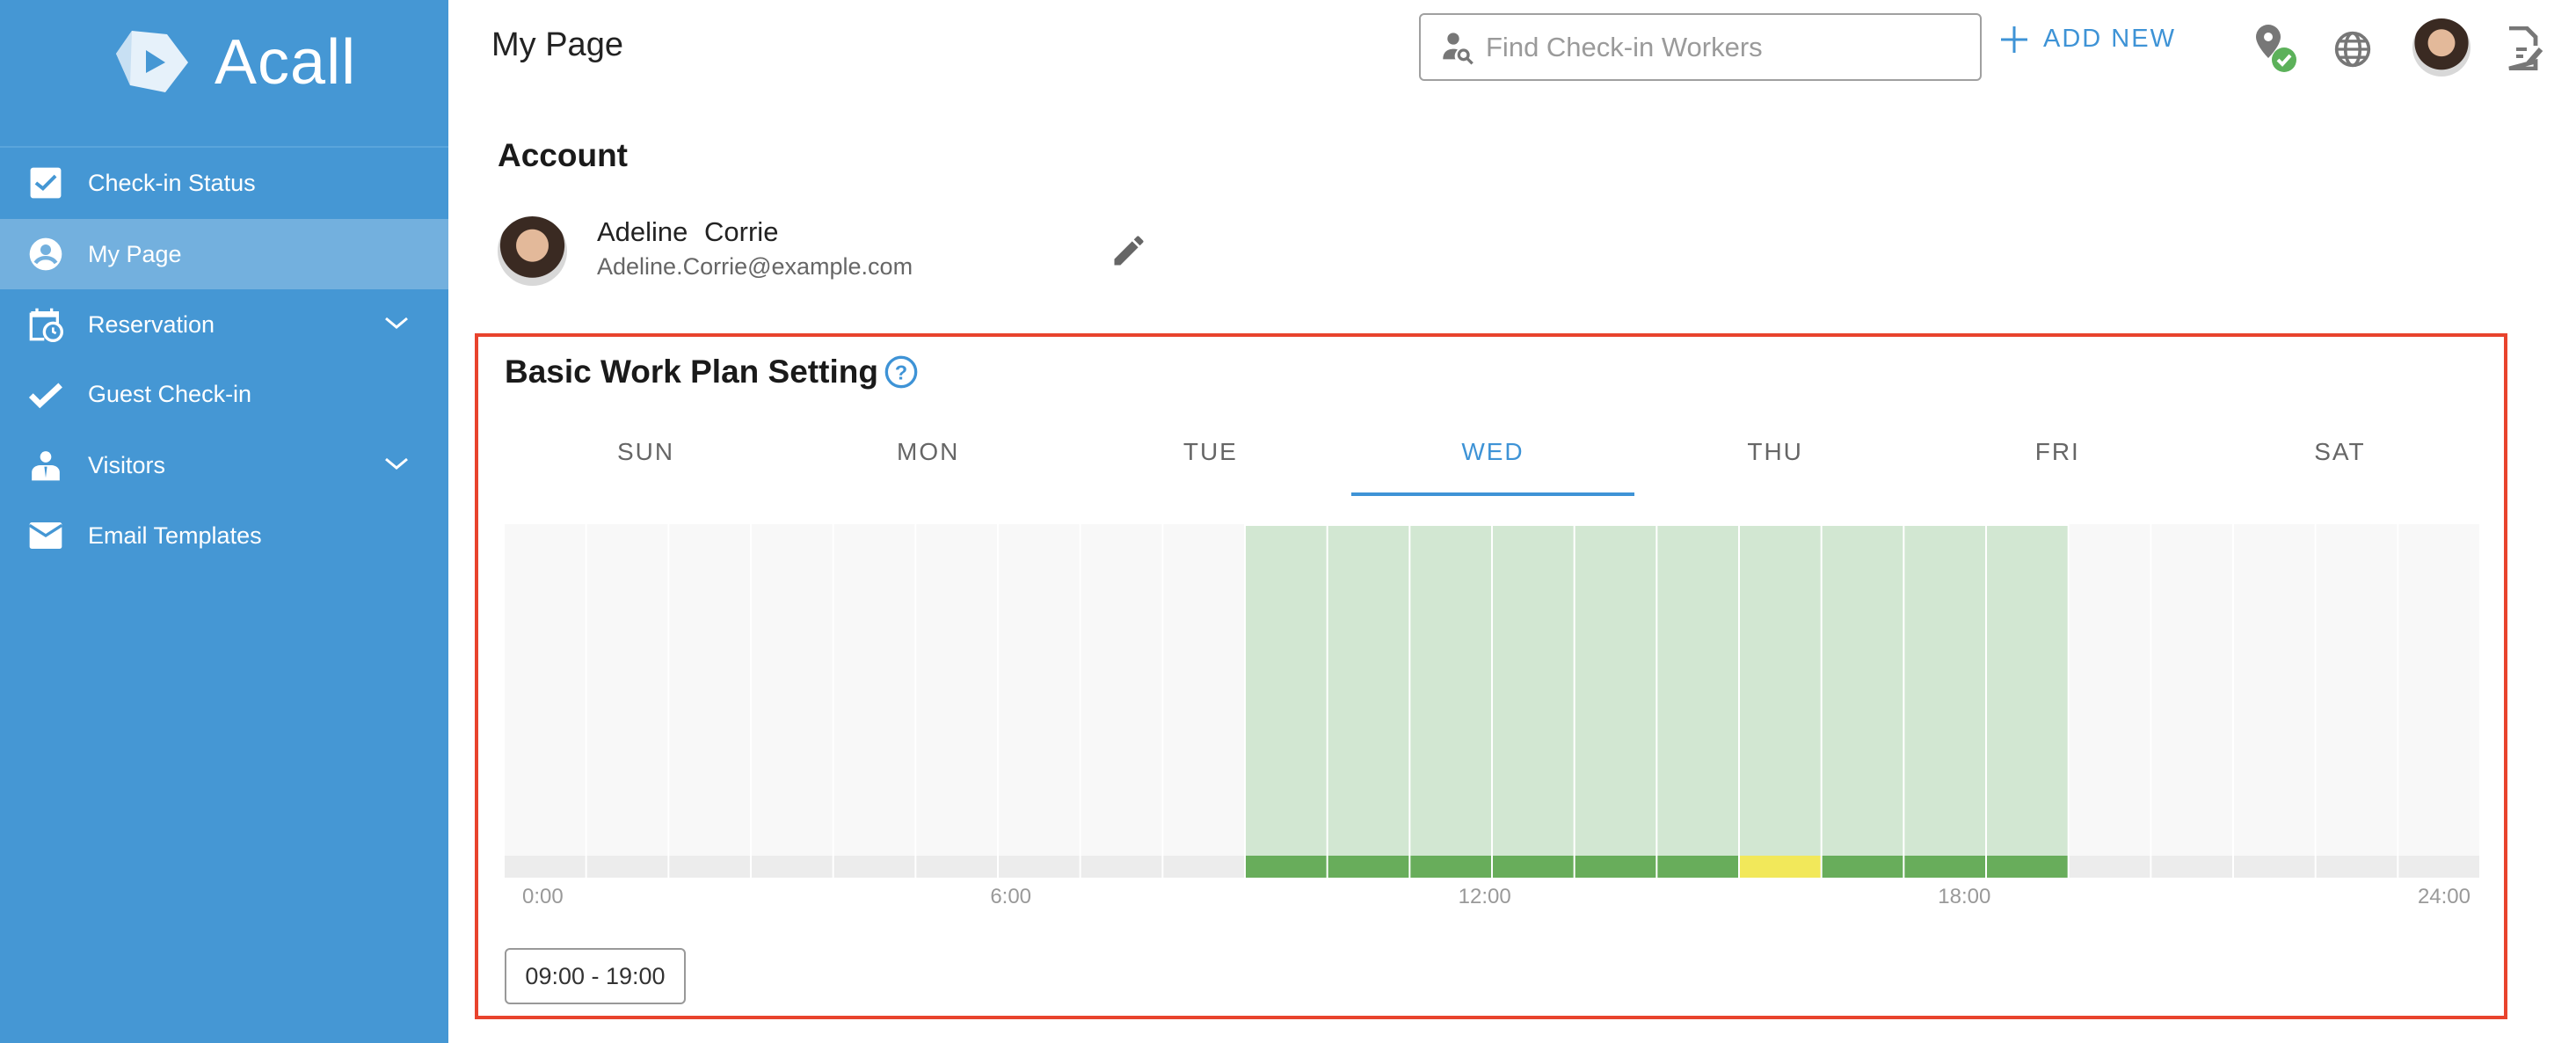 The height and width of the screenshot is (1043, 2576). I want to click on sidebar-divider, so click(224, 147).